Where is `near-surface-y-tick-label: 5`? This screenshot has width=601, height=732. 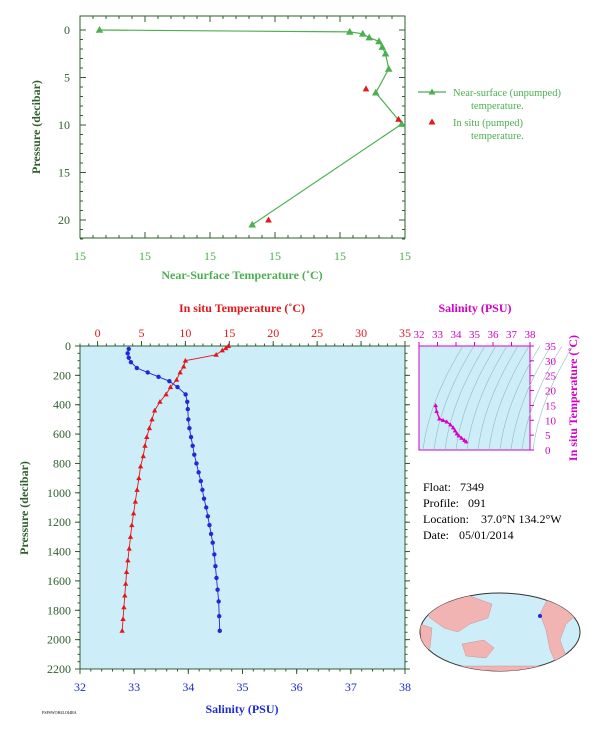 near-surface-y-tick-label: 5 is located at coordinates (67, 78).